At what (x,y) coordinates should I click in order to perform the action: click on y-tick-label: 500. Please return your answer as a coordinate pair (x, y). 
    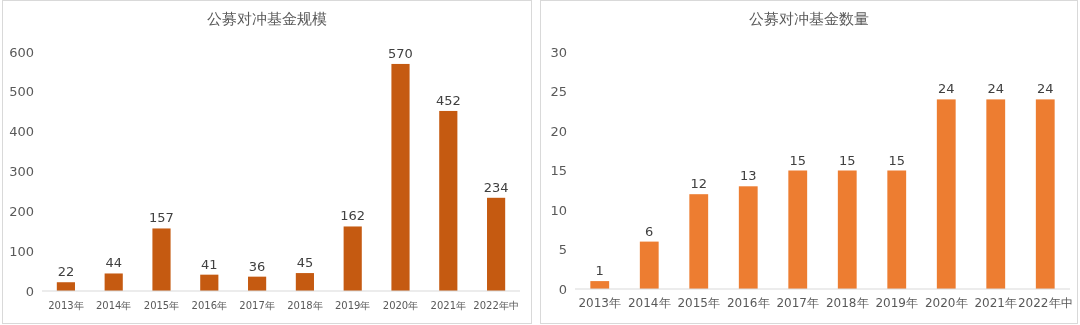
    Looking at the image, I should click on (21, 92).